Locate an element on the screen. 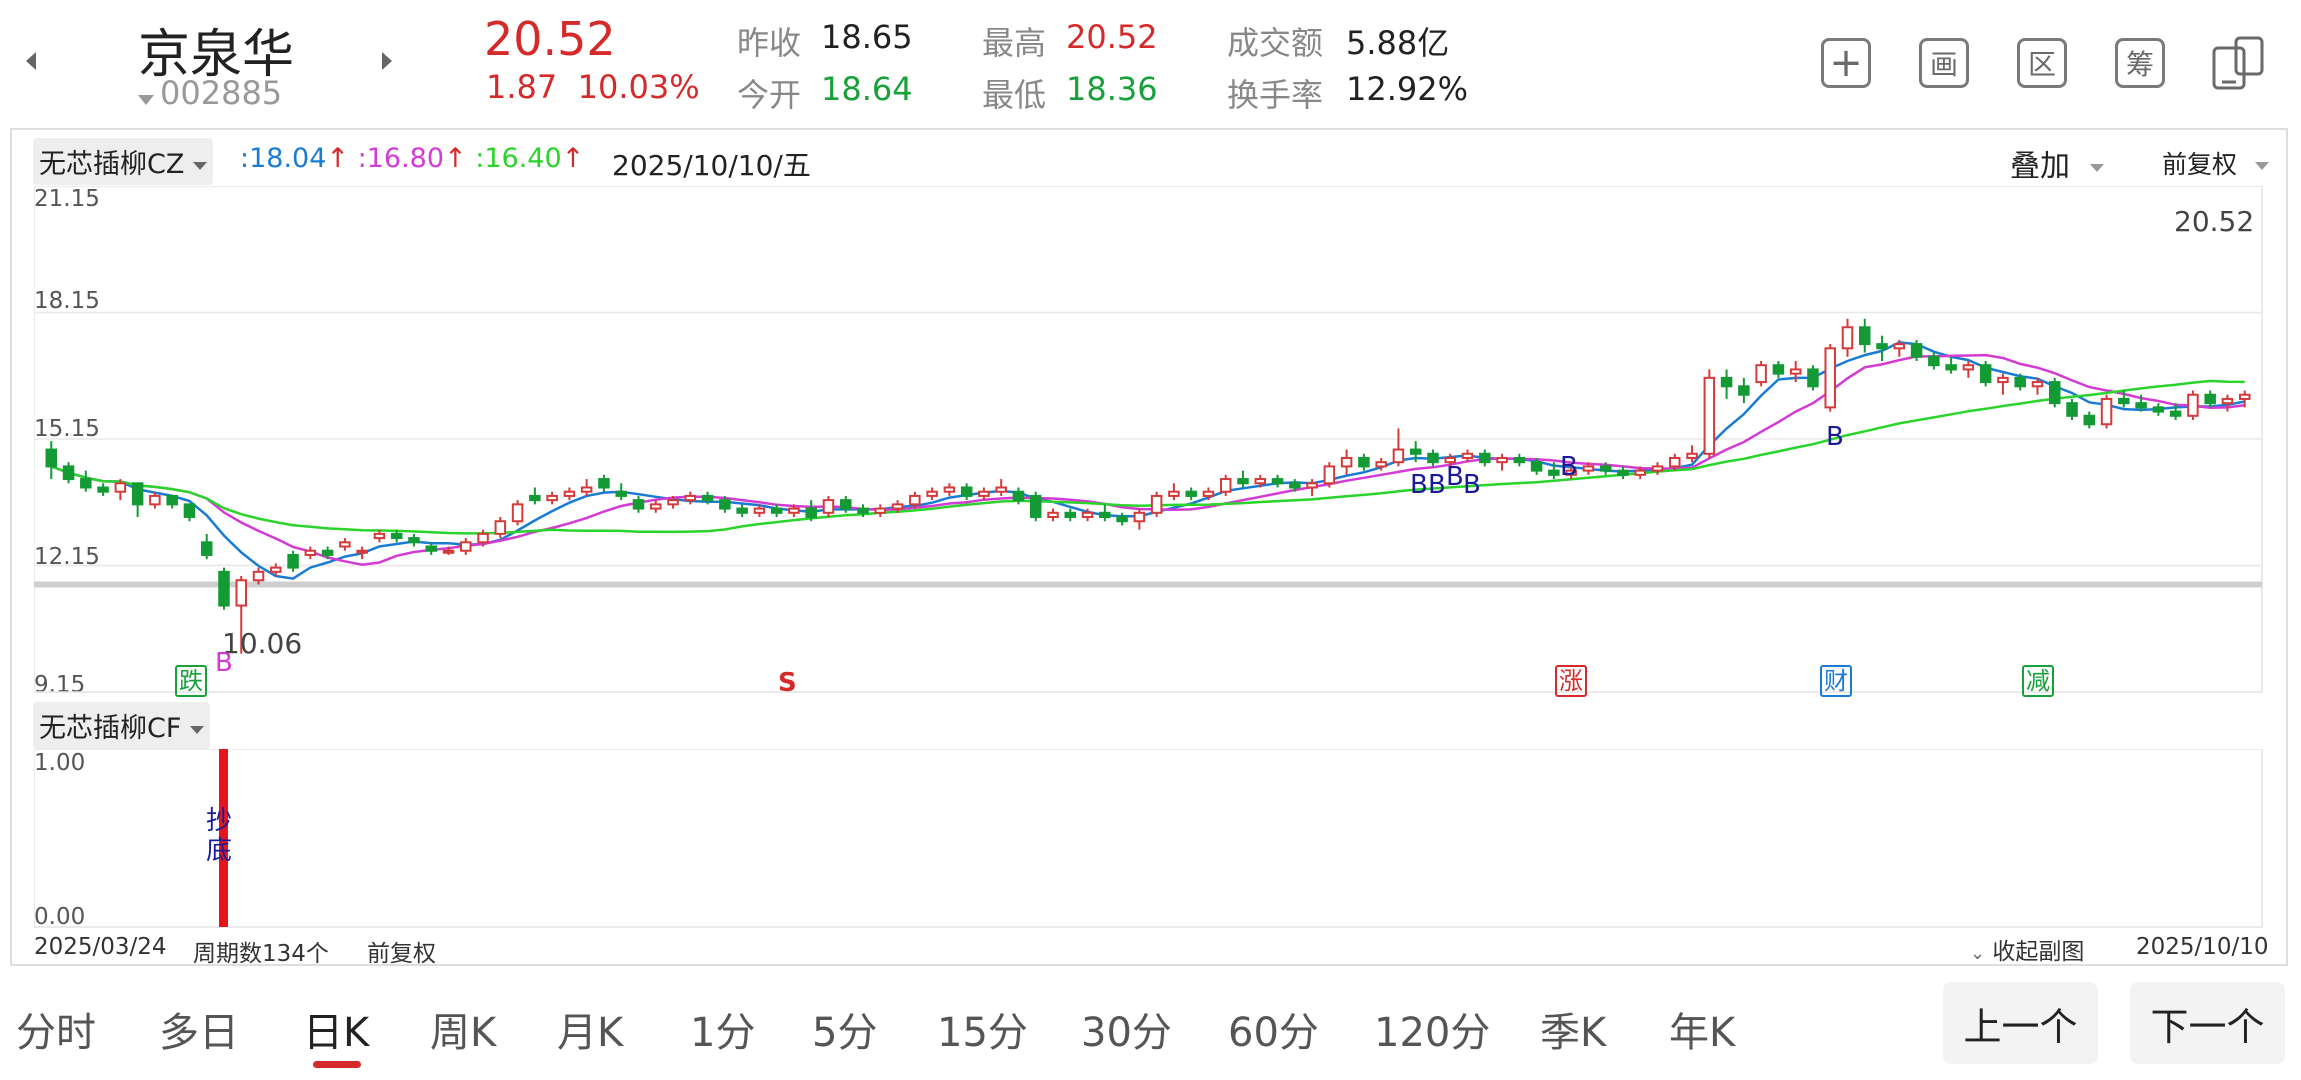 The width and height of the screenshot is (2301, 1080). next-button: 下一个 is located at coordinates (2207, 1023).